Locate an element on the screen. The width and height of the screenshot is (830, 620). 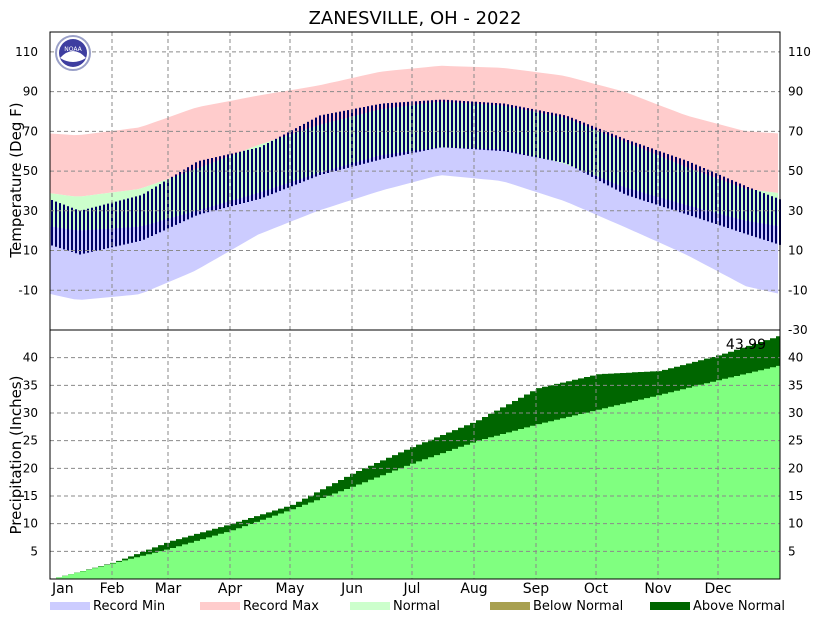
legend-label: Record Max is located at coordinates (281, 606).